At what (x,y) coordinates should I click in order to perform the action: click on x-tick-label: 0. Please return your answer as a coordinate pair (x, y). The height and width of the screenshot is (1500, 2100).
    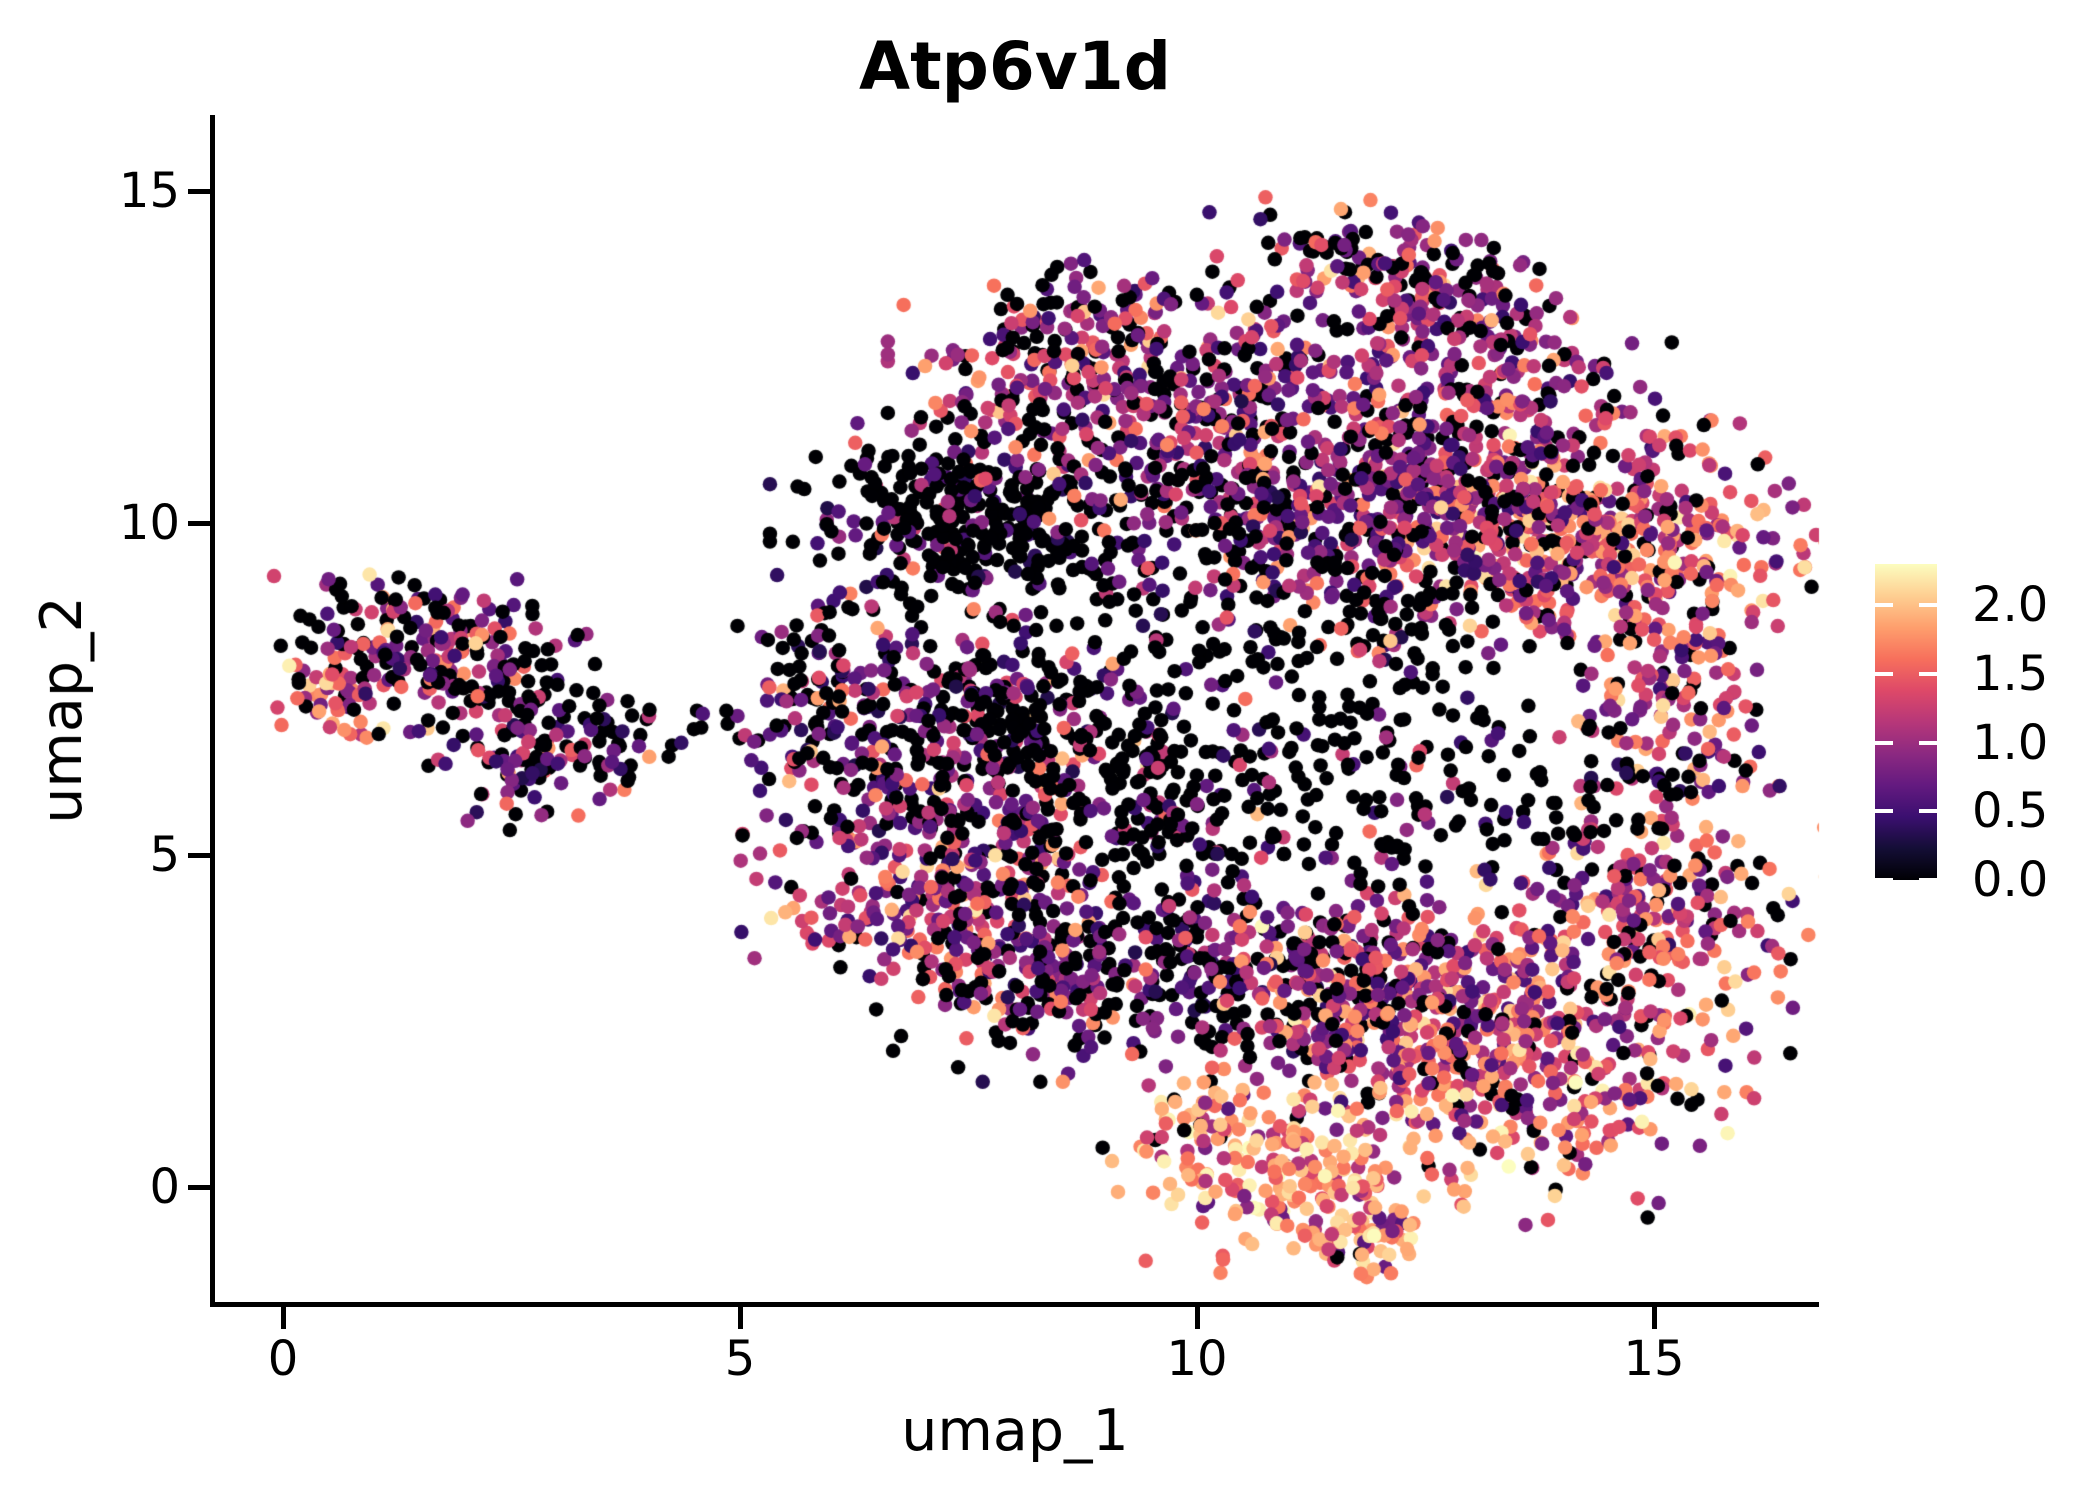
    Looking at the image, I should click on (283, 1359).